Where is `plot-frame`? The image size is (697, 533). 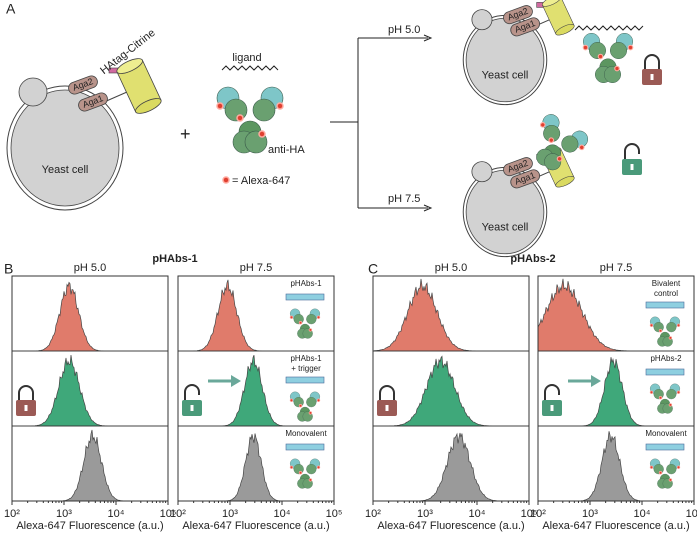
plot-frame is located at coordinates (90, 388).